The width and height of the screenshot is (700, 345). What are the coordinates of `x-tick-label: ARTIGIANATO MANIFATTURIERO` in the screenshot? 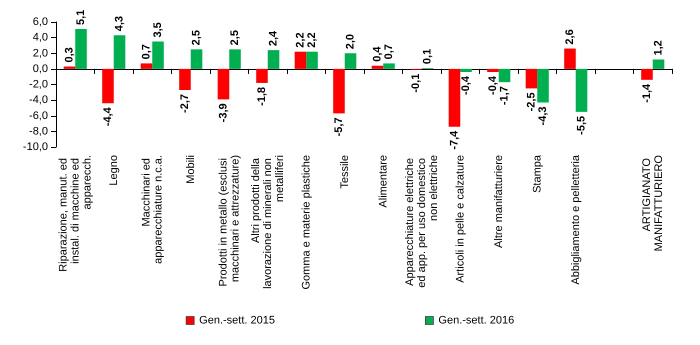 It's located at (652, 203).